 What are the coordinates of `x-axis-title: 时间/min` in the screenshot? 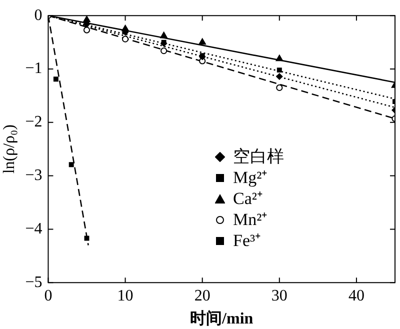 It's located at (222, 319).